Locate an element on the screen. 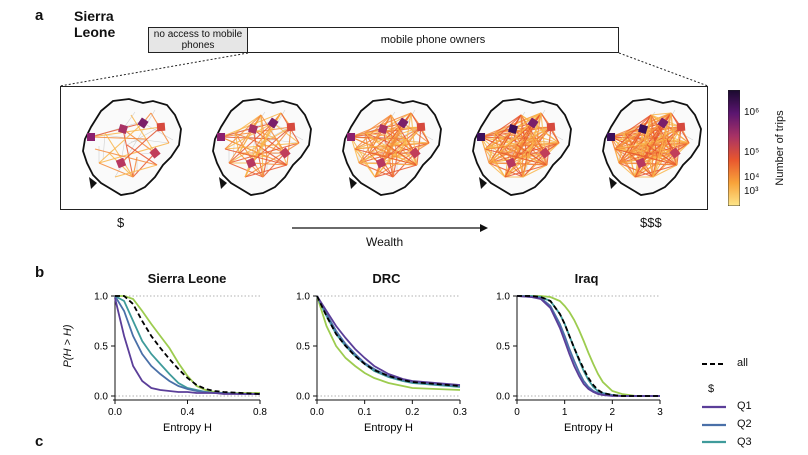  colorbar is located at coordinates (734, 148).